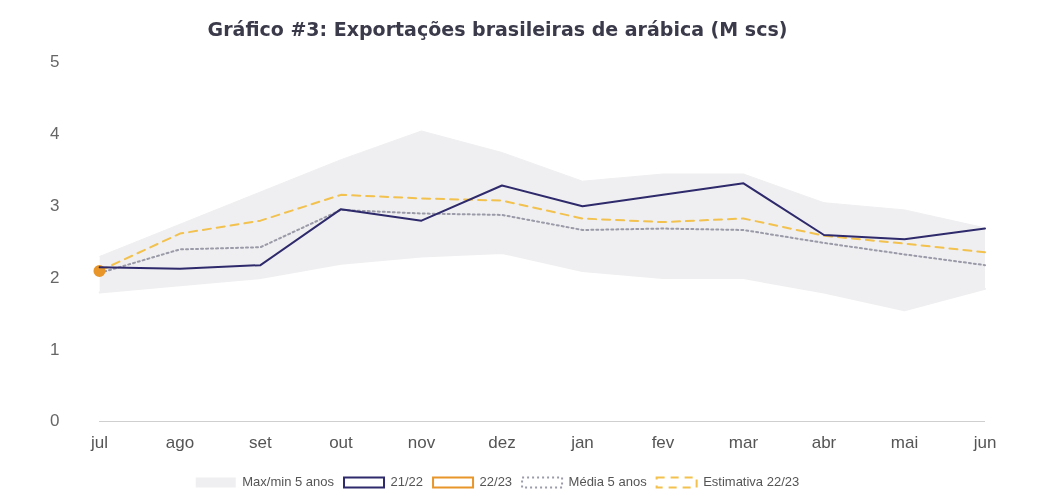 This screenshot has height=499, width=1045. Describe the element at coordinates (496, 482) in the screenshot. I see `legend-label: 22/23` at that location.